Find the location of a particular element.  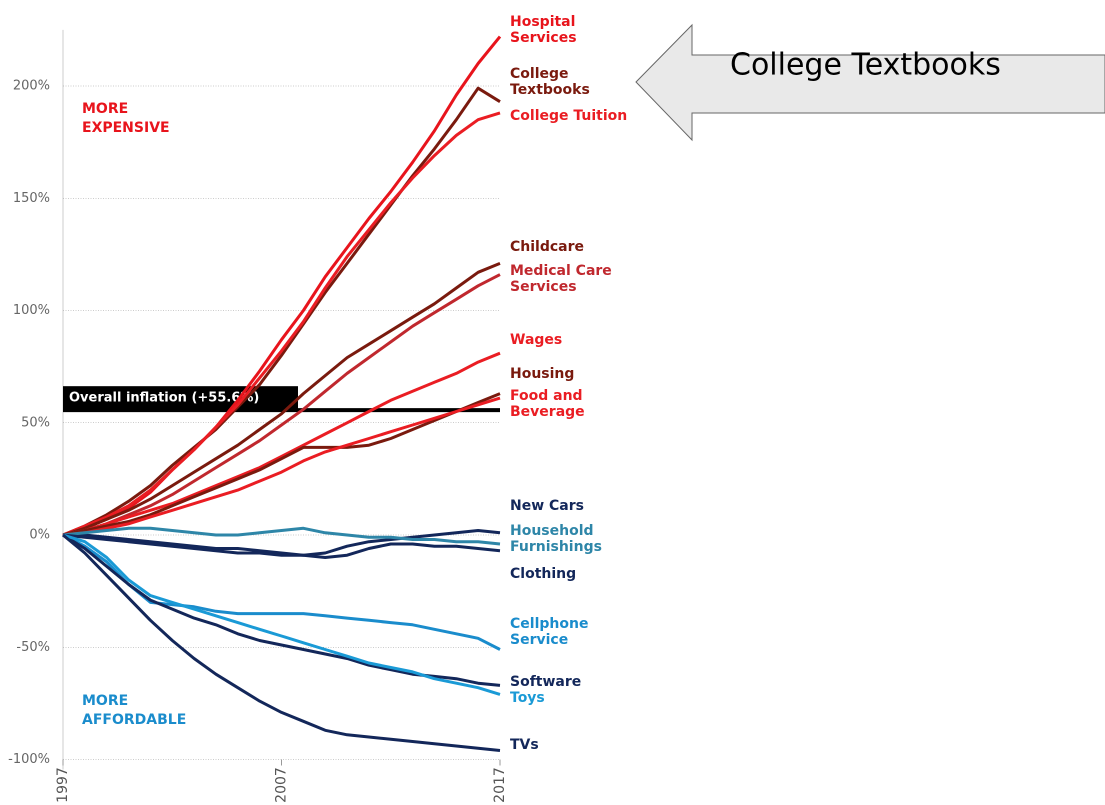

series-label: Housing is located at coordinates (542, 374).